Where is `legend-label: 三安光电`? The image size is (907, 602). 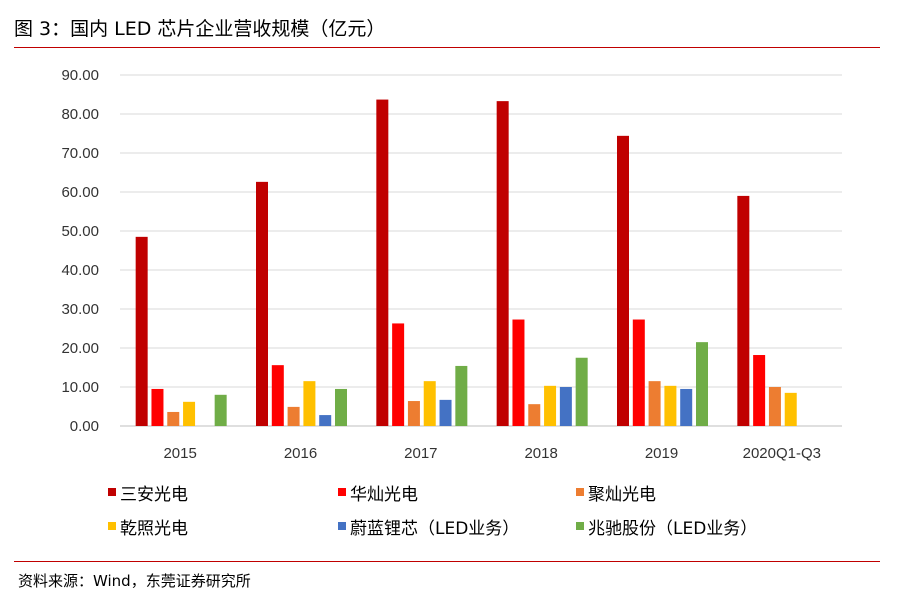 legend-label: 三安光电 is located at coordinates (154, 495).